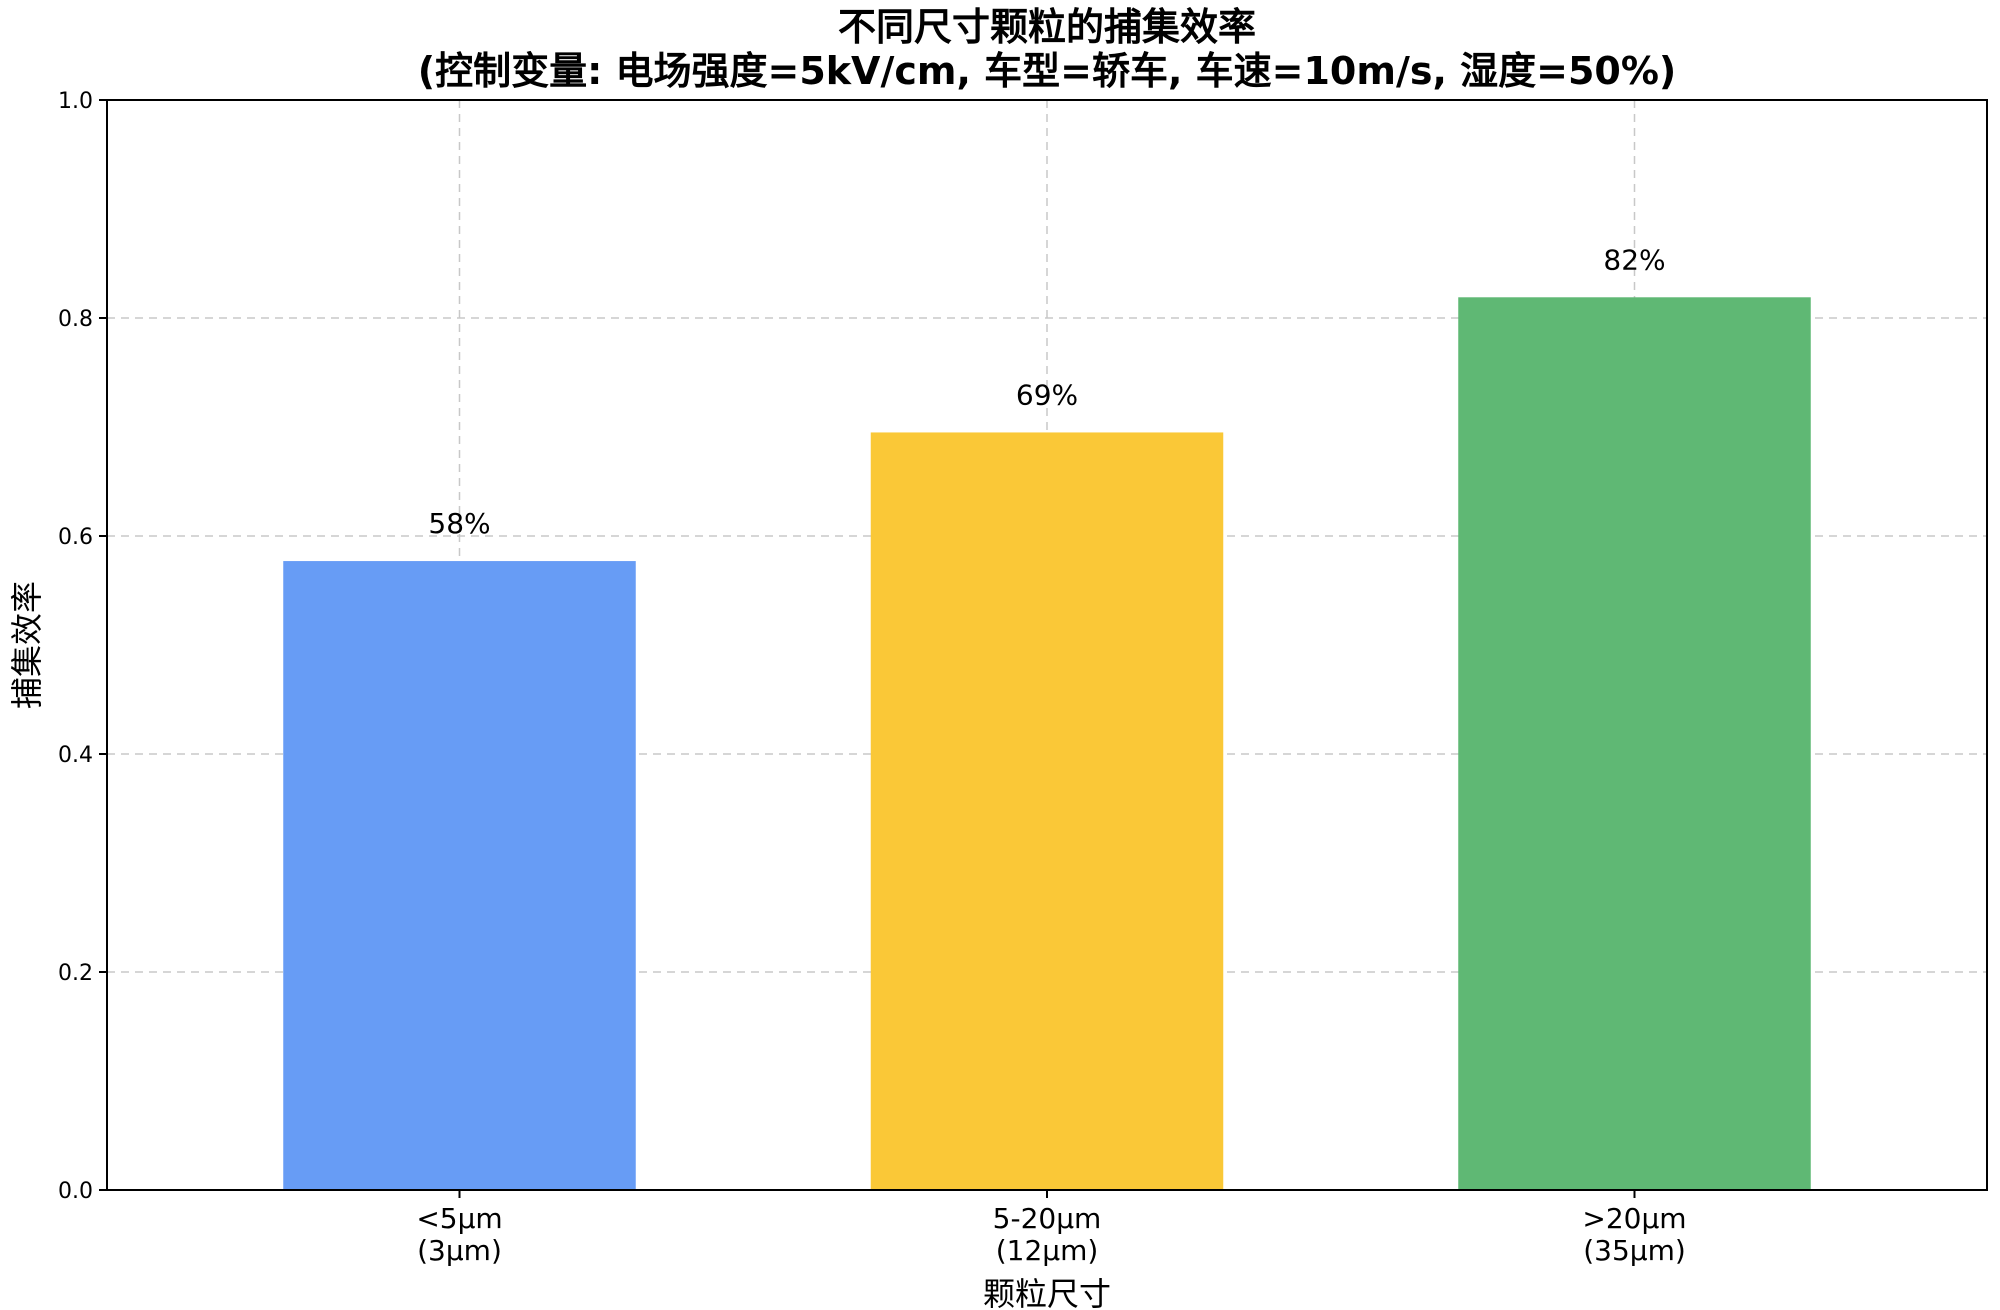 The height and width of the screenshot is (1310, 2000). I want to click on chart-title: 不同尺寸颗粒的捕集效率, so click(1047, 27).